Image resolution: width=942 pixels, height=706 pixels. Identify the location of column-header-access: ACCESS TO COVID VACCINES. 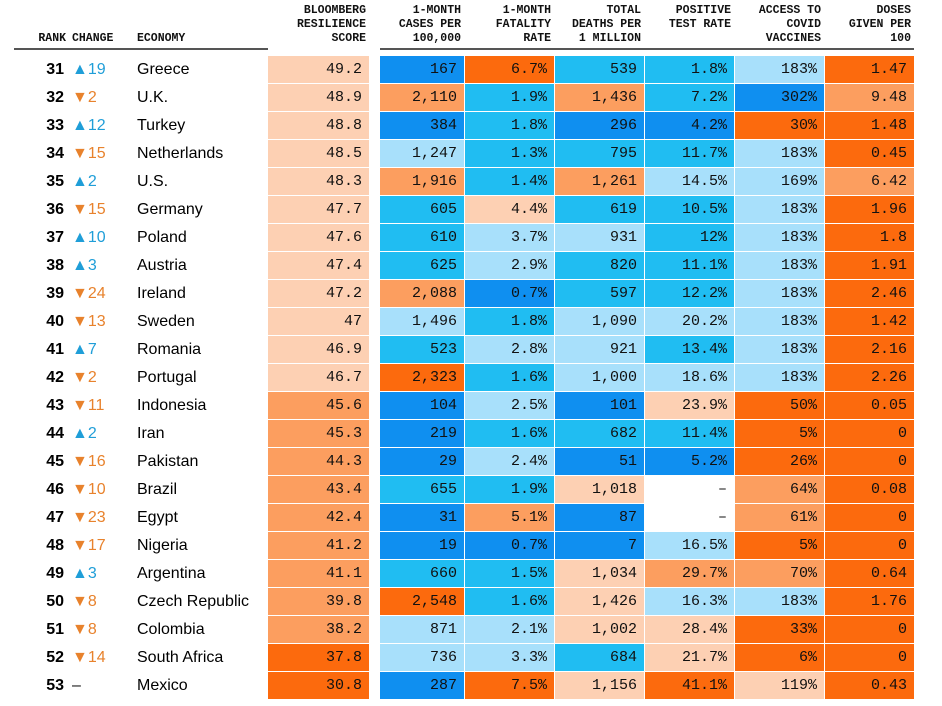
(789, 24).